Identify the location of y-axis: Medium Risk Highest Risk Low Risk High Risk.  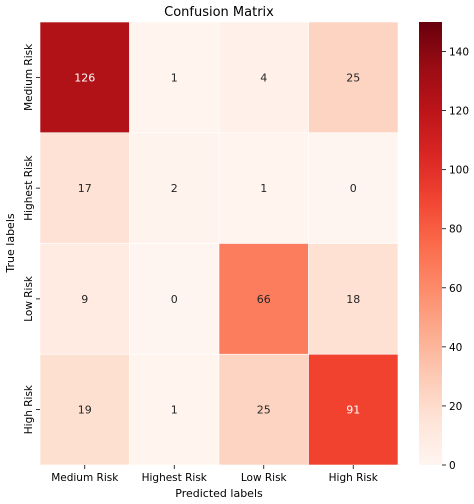
(31, 238).